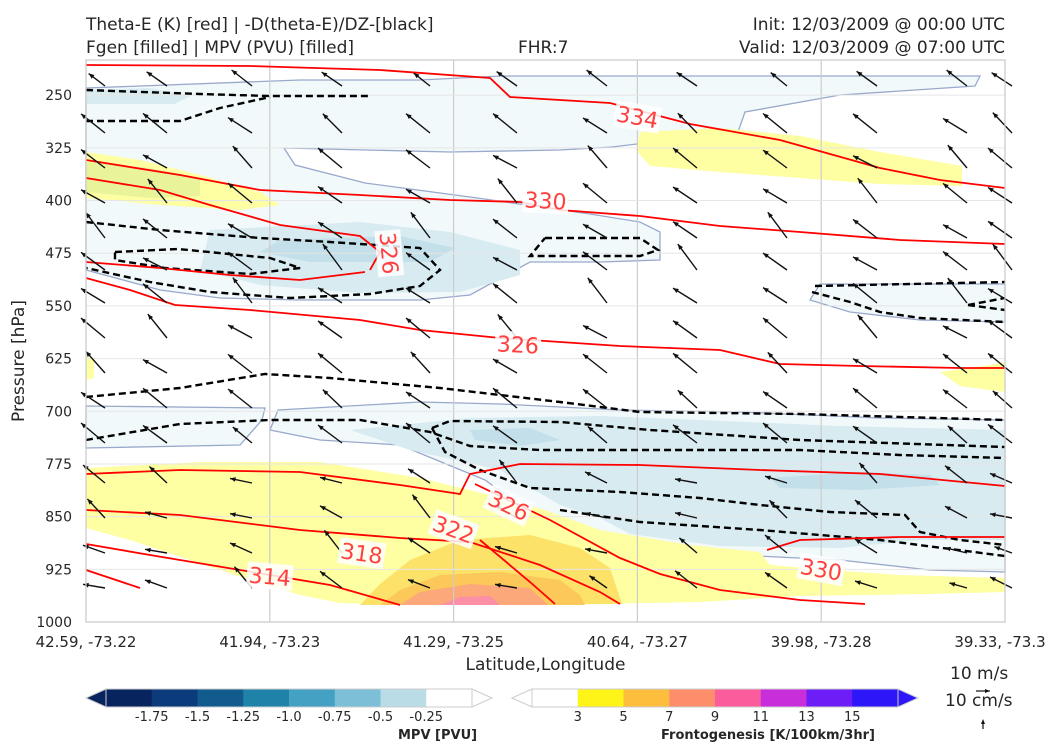  Describe the element at coordinates (58, 307) in the screenshot. I see `y-tick-label: 550` at that location.